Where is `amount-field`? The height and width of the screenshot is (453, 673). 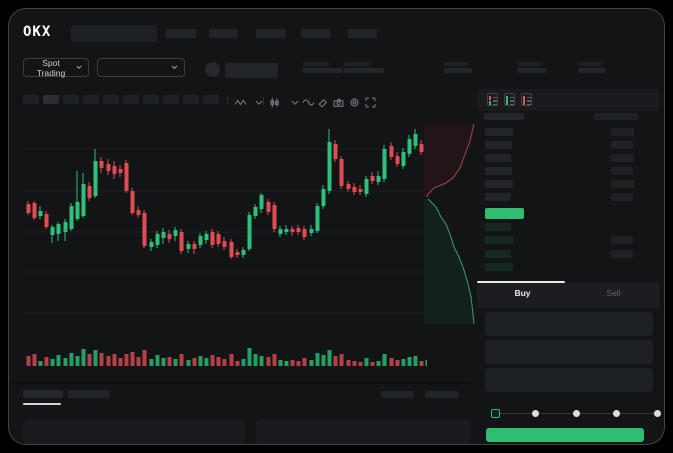
amount-field is located at coordinates (569, 352).